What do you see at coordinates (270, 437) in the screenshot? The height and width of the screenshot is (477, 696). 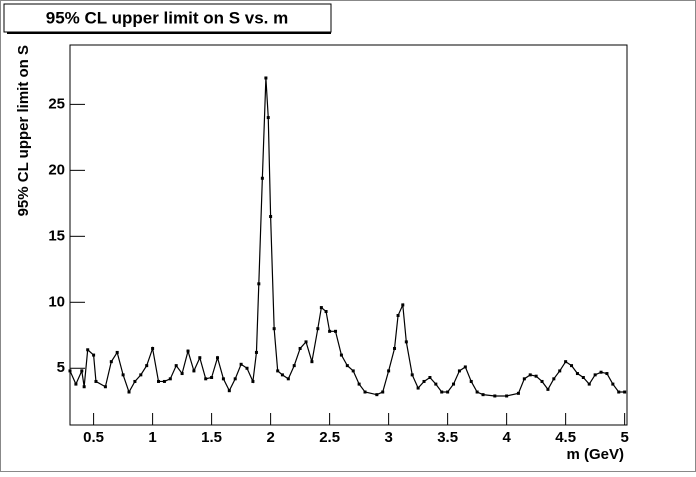 I see `x-tick-label: 2` at bounding box center [270, 437].